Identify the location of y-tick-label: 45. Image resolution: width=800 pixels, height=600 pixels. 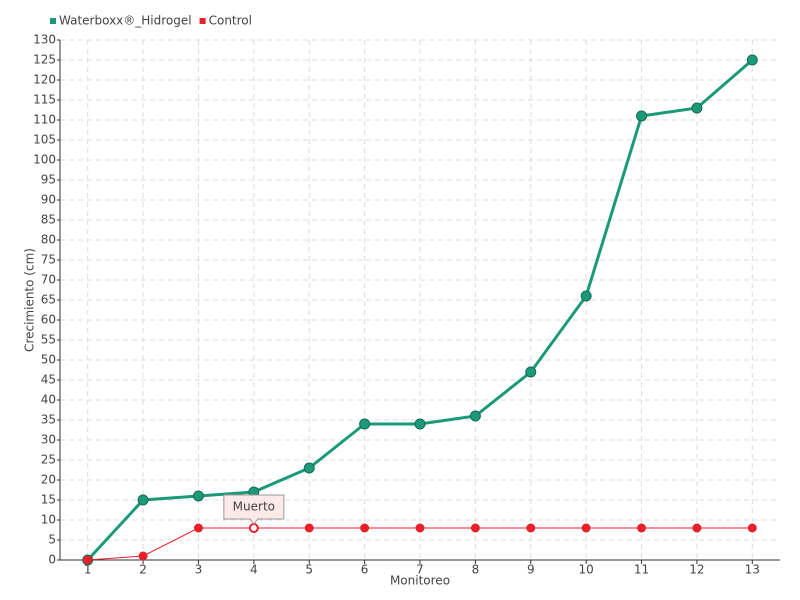
(48, 380).